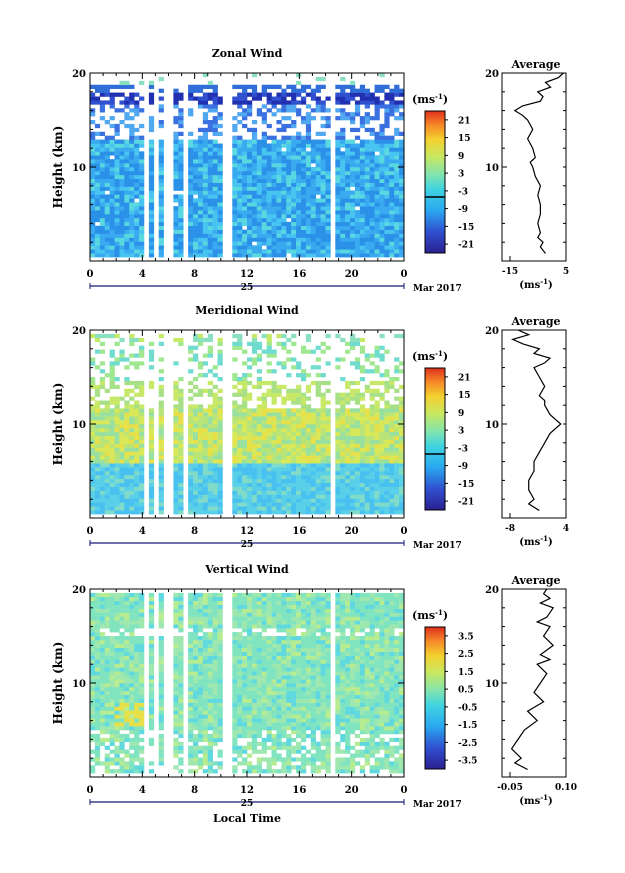 The width and height of the screenshot is (625, 873). What do you see at coordinates (247, 683) in the screenshot?
I see `heatmap-cells` at bounding box center [247, 683].